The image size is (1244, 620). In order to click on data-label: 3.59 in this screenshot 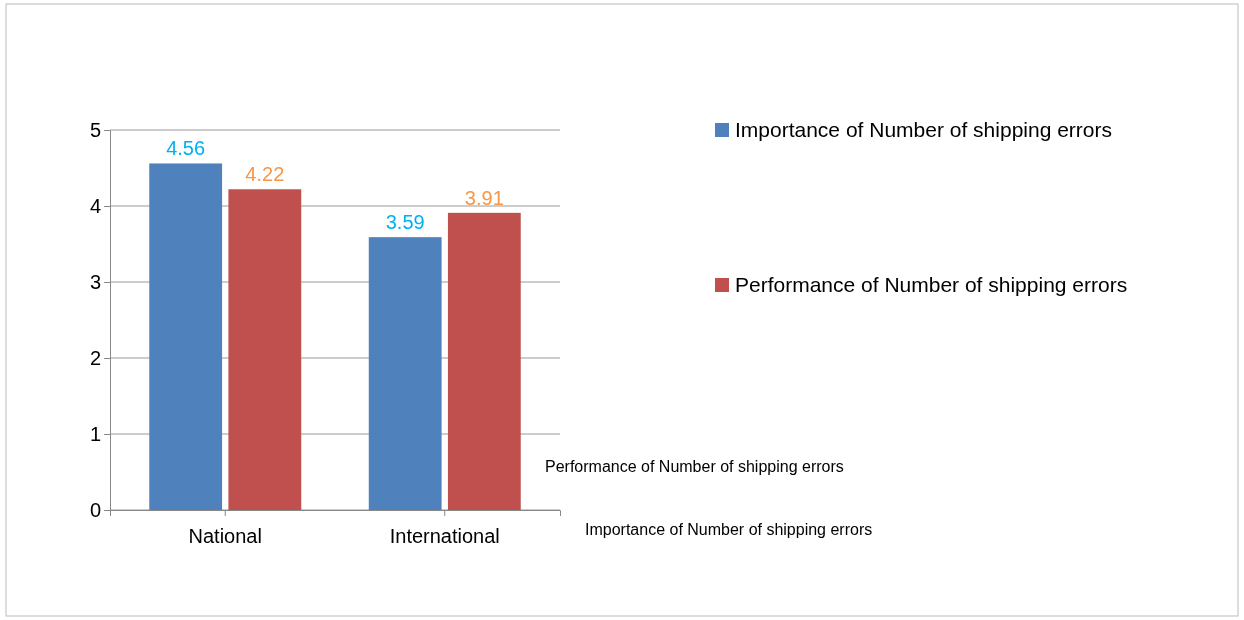, I will do `click(405, 222)`.